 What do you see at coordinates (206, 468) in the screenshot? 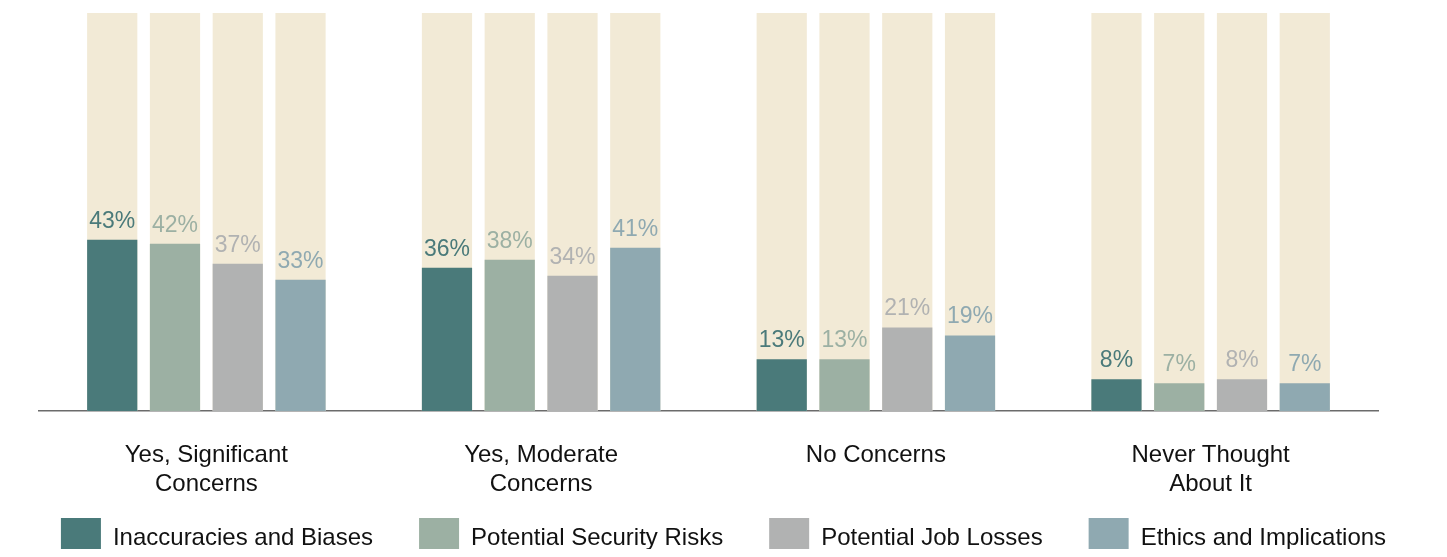
I see `x-tick-label: Yes, Significant Concerns` at bounding box center [206, 468].